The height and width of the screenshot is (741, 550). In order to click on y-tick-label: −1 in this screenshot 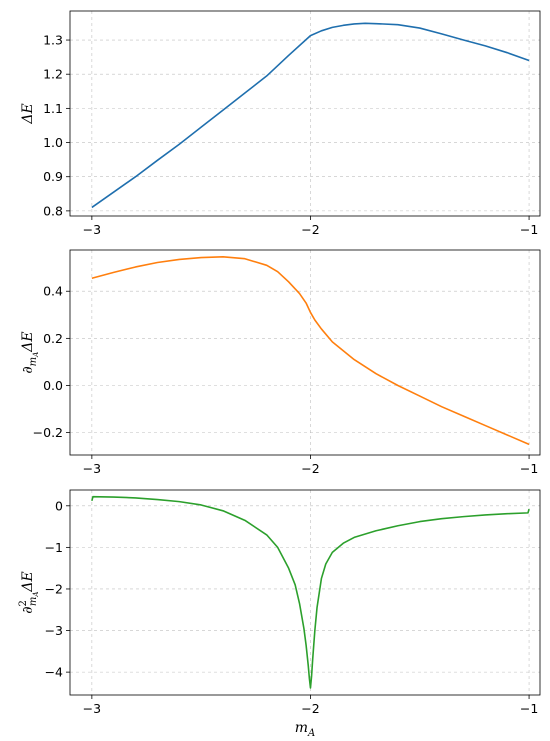, I will do `click(54, 547)`.